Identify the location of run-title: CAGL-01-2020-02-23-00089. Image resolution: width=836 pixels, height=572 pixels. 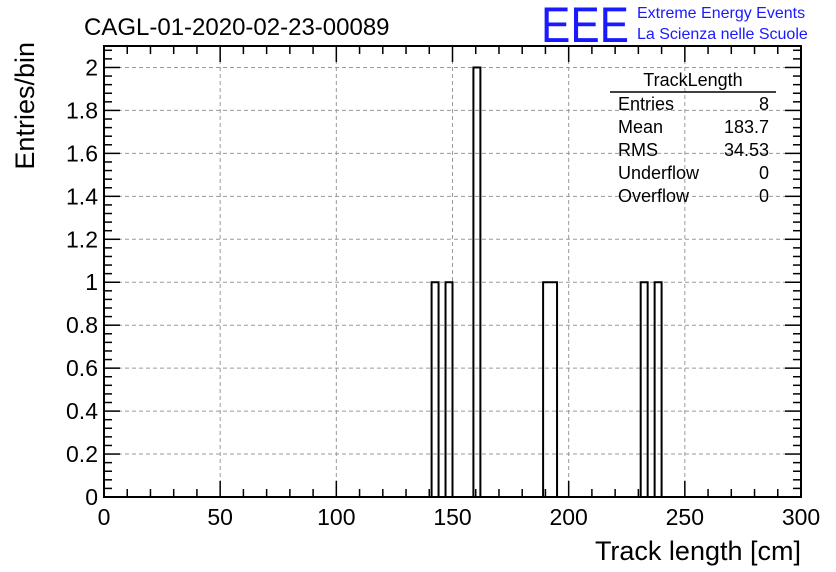
(237, 27).